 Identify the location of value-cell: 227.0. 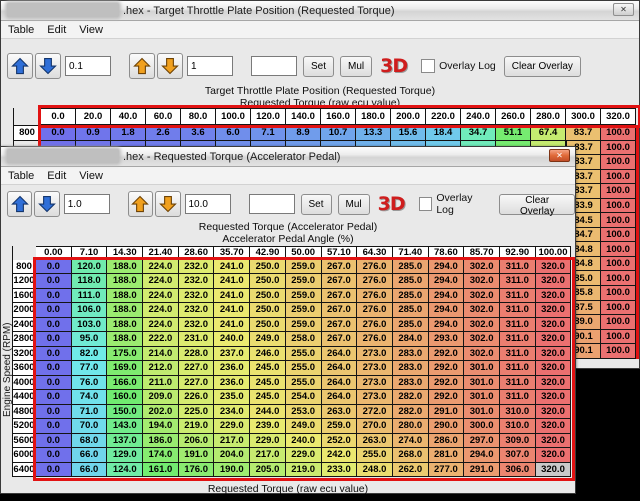
(196, 383).